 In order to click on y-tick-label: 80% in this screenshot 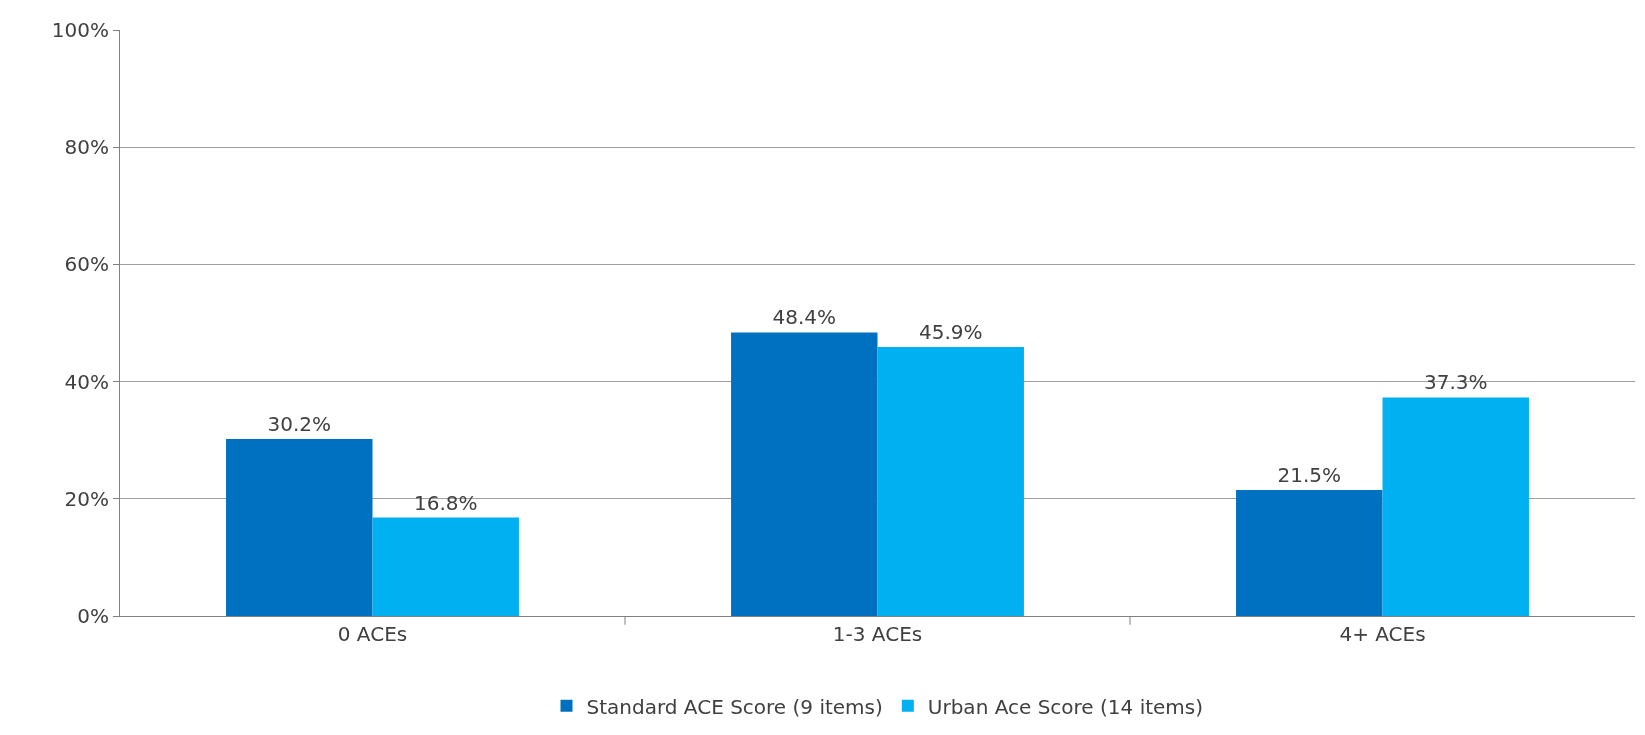, I will do `click(86, 147)`.